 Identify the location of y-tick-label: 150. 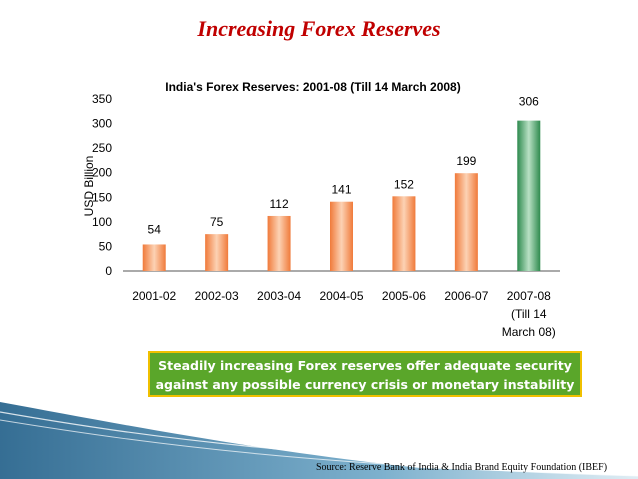
(102, 197).